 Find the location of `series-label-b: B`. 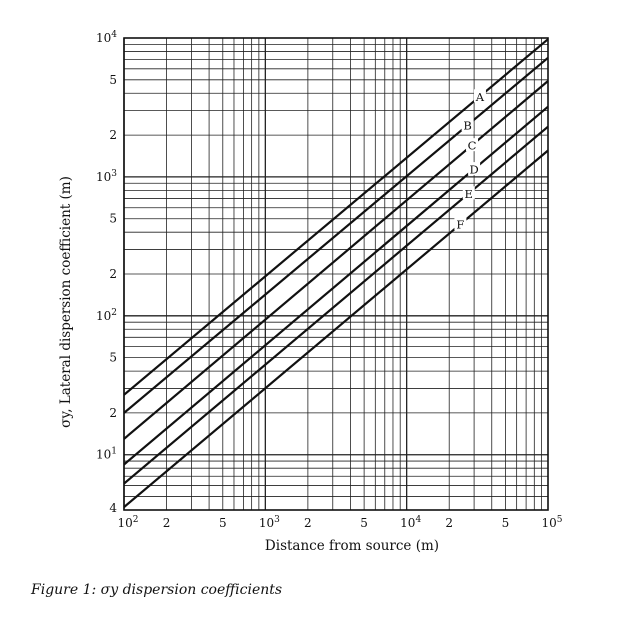

series-label-b: B is located at coordinates (467, 126).